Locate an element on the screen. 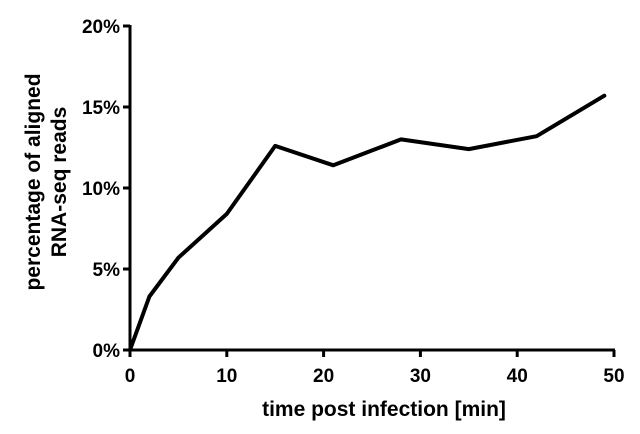 The image size is (640, 434). y-axis-title-line-2: RNA-seq reads is located at coordinates (59, 182).